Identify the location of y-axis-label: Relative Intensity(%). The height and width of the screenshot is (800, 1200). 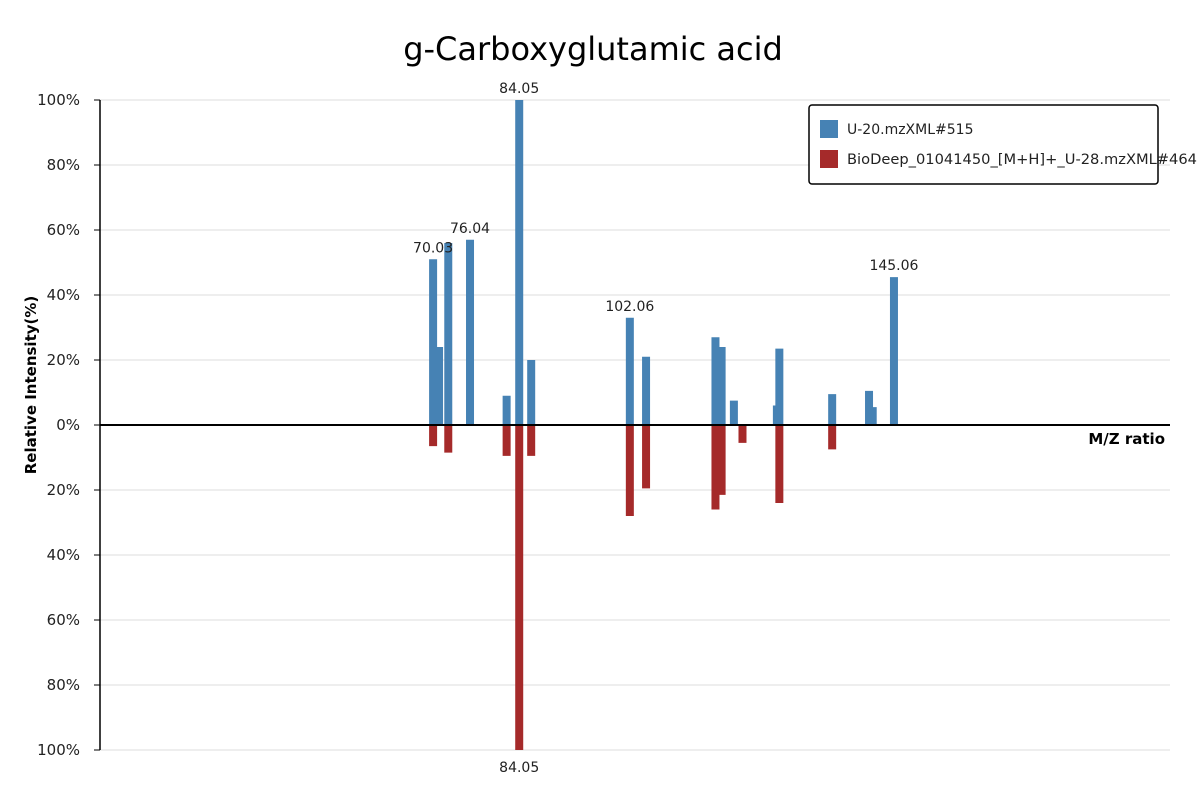
(31, 385).